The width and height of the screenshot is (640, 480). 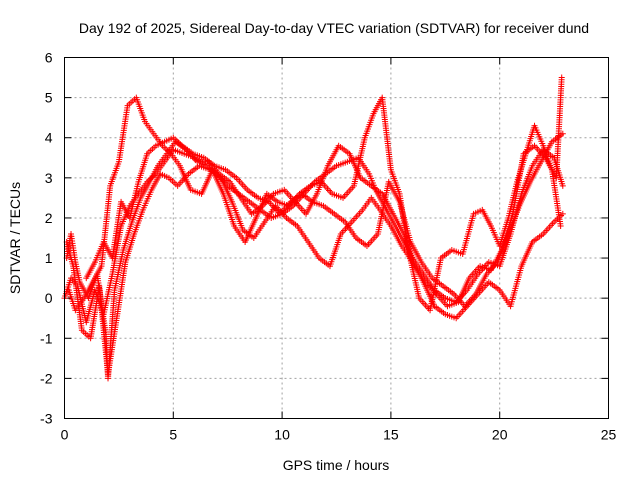 I want to click on x-tick-labels: 0 5 10 15 20 25, so click(x=339, y=435).